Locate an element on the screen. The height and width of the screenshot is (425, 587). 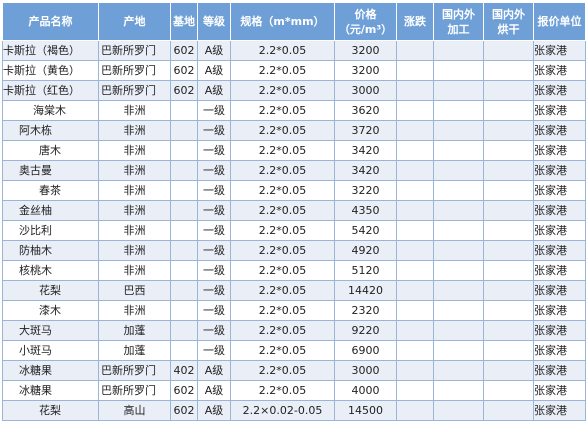
table-row: 花梨 巴西 一级 2.2*0.05 14420 张家港 is located at coordinates (294, 290).